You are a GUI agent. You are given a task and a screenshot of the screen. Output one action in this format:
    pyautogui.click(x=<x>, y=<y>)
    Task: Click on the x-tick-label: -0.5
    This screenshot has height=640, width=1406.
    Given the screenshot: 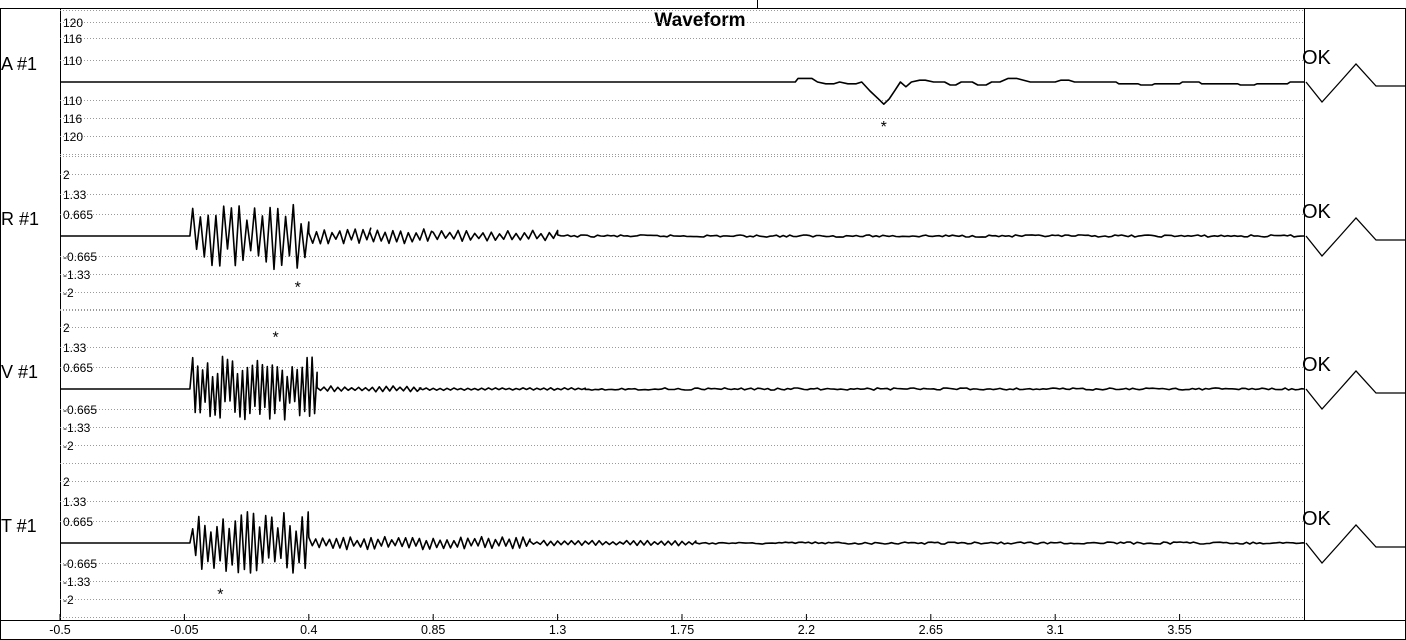 What is the action you would take?
    pyautogui.click(x=60, y=630)
    